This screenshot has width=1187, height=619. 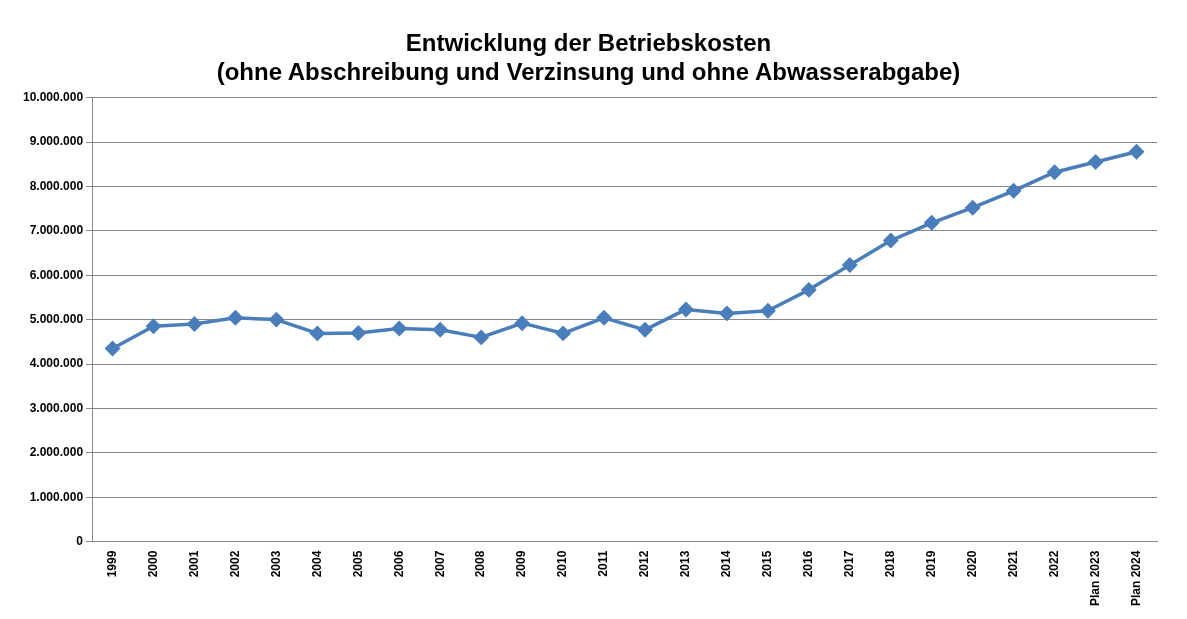 I want to click on x-tick-label: 2015, so click(x=767, y=564).